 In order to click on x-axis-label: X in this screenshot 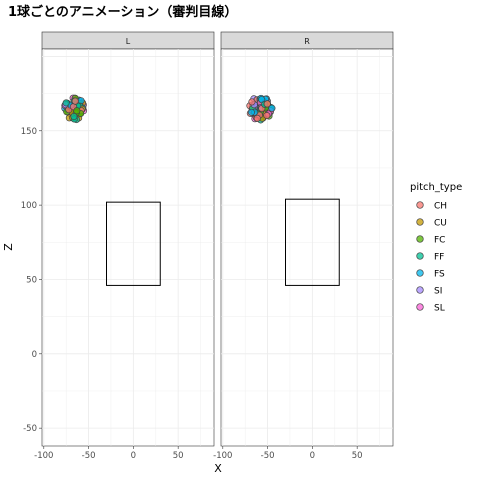, I will do `click(218, 468)`.